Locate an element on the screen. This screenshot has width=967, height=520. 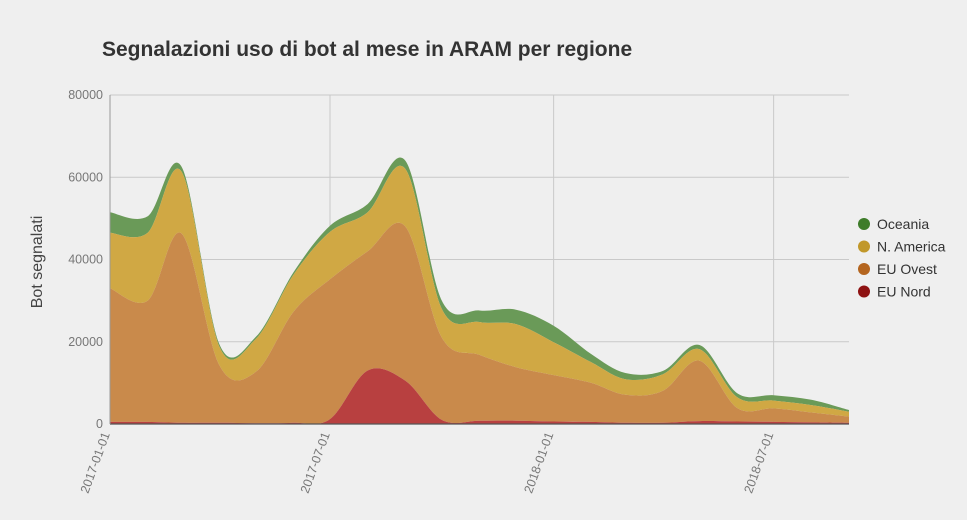
y-tick-label: 20000 is located at coordinates (85, 342).